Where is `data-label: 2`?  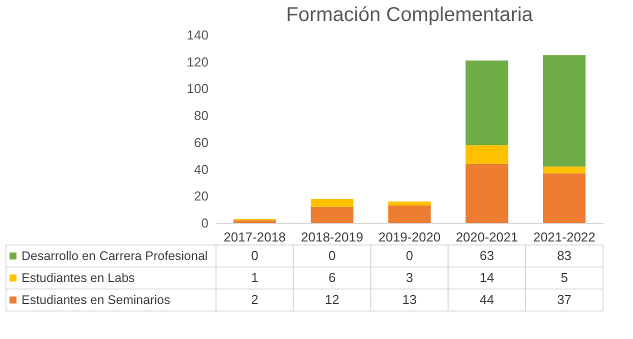 data-label: 2 is located at coordinates (254, 299).